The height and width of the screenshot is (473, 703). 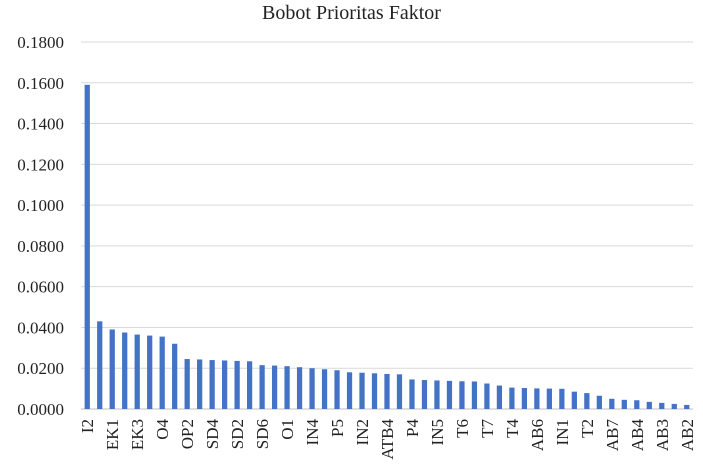 What do you see at coordinates (187, 434) in the screenshot?
I see `x-tick-label: OP2` at bounding box center [187, 434].